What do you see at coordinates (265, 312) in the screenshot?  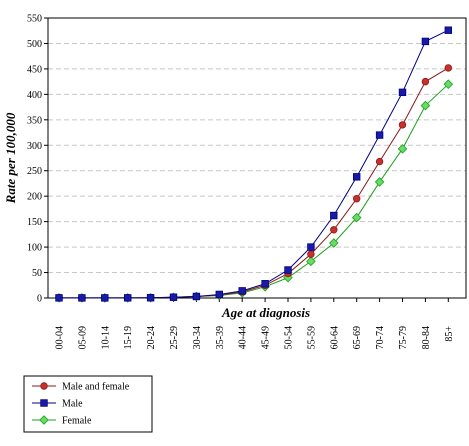 I see `x-axis-title: Age at diagnosis` at bounding box center [265, 312].